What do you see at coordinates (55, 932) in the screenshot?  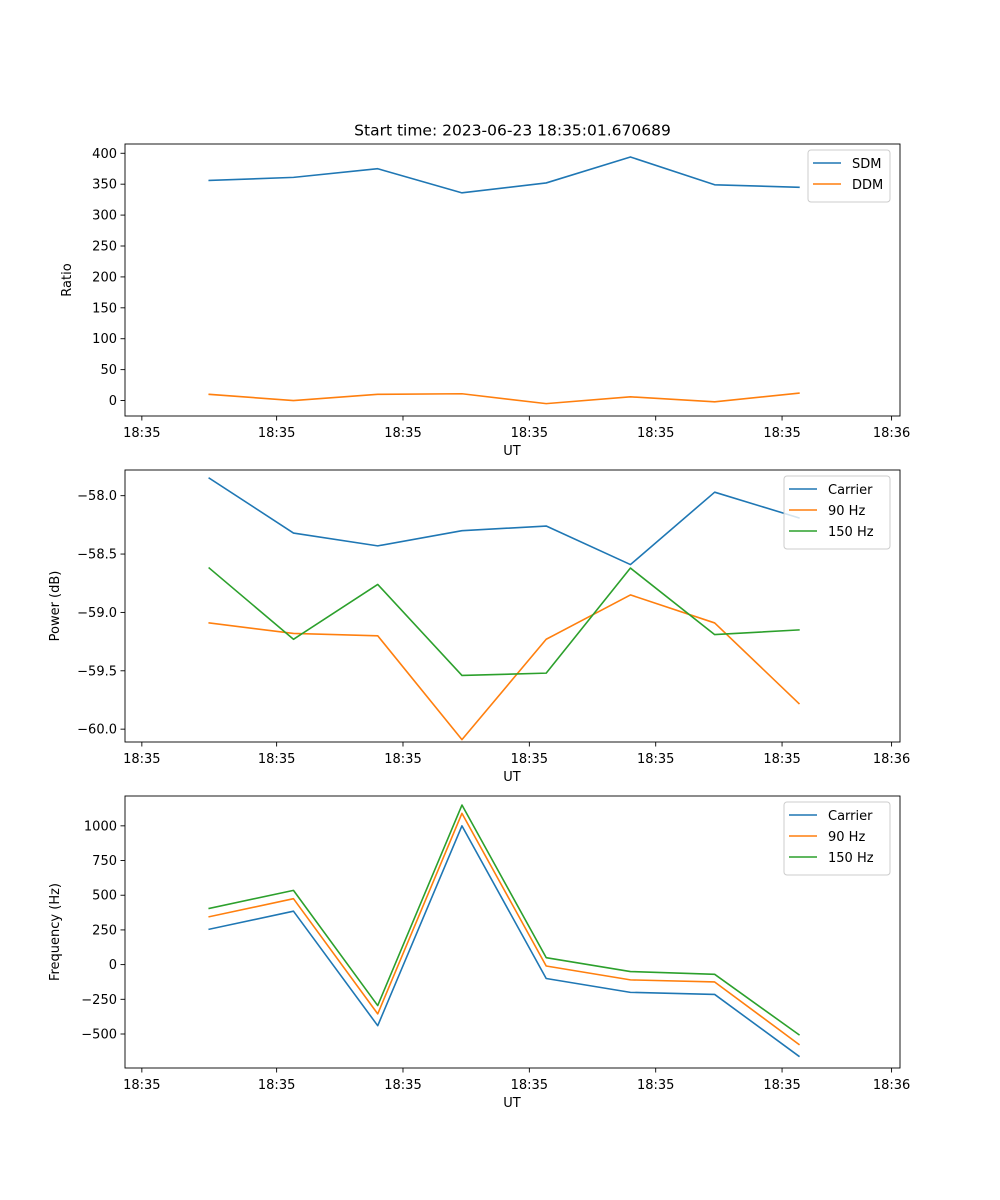 I see `y-axis-label: Frequency (Hz)` at bounding box center [55, 932].